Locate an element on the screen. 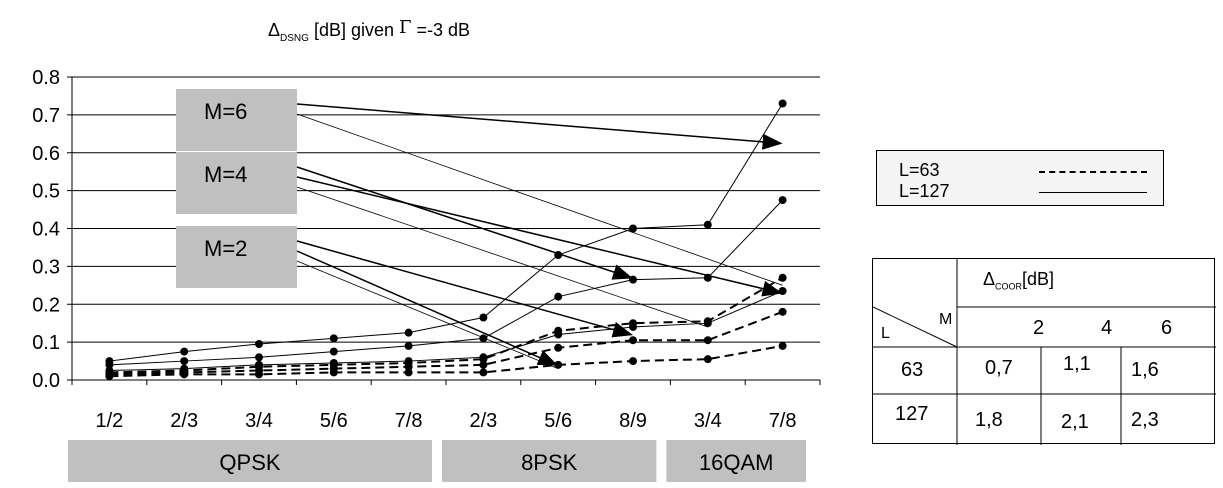 Image resolution: width=1223 pixels, height=488 pixels. x-tick-label: 5/6 is located at coordinates (558, 421).